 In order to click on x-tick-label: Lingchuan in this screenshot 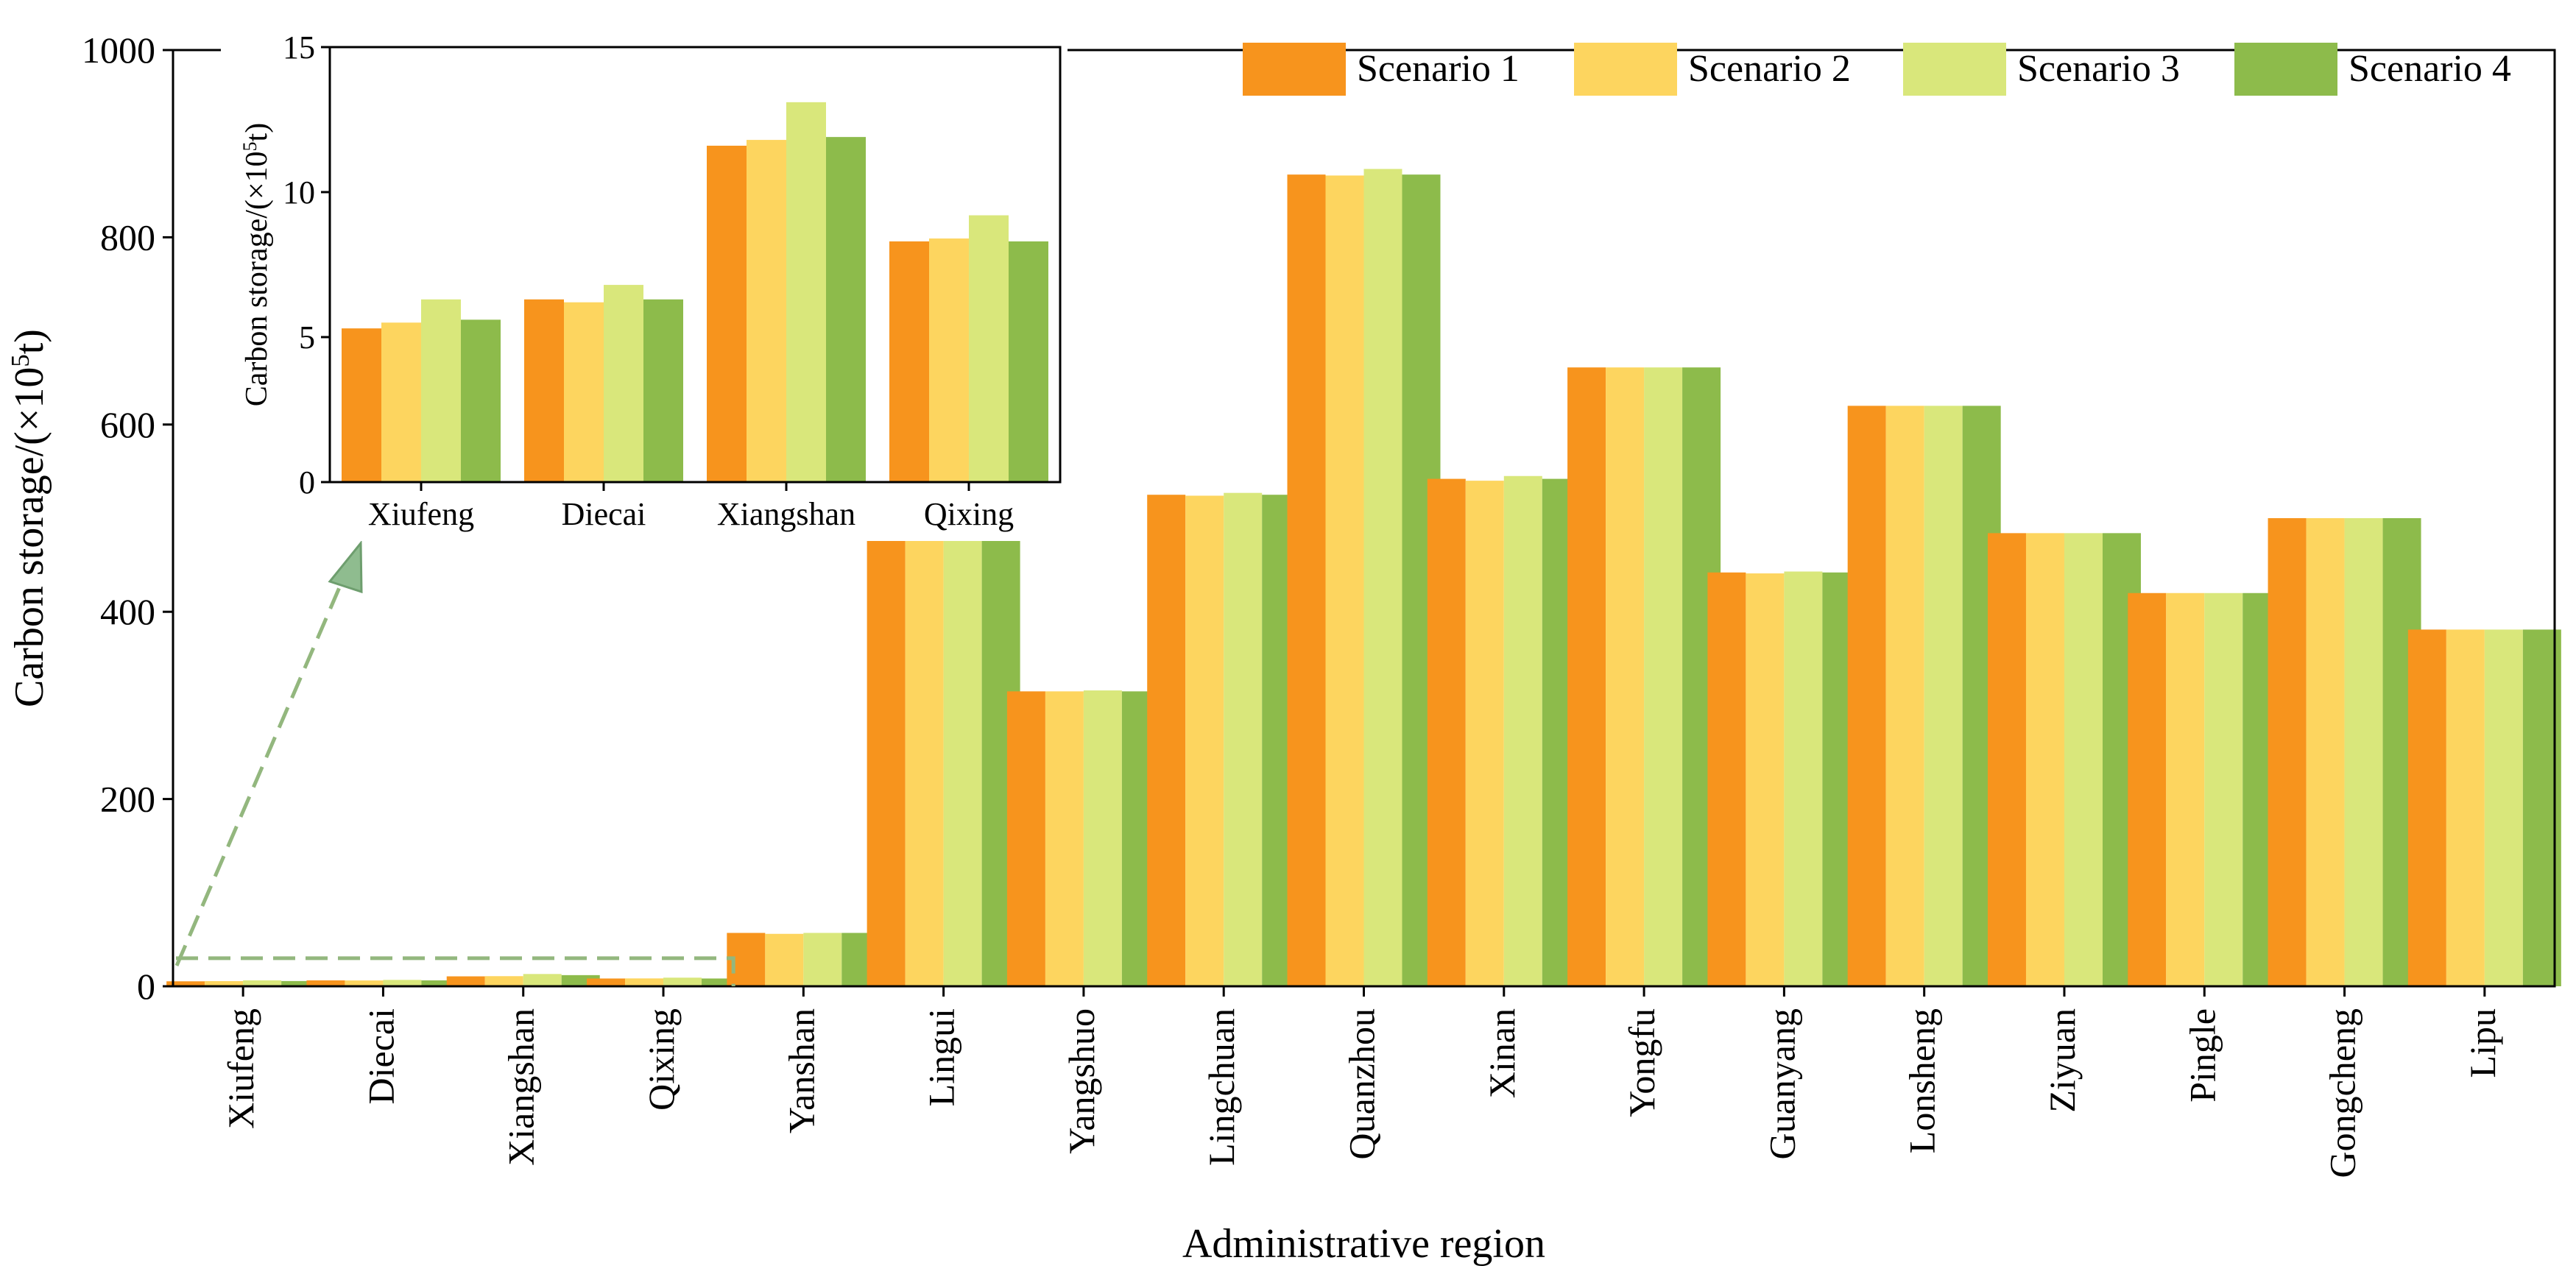, I will do `click(1221, 1087)`.